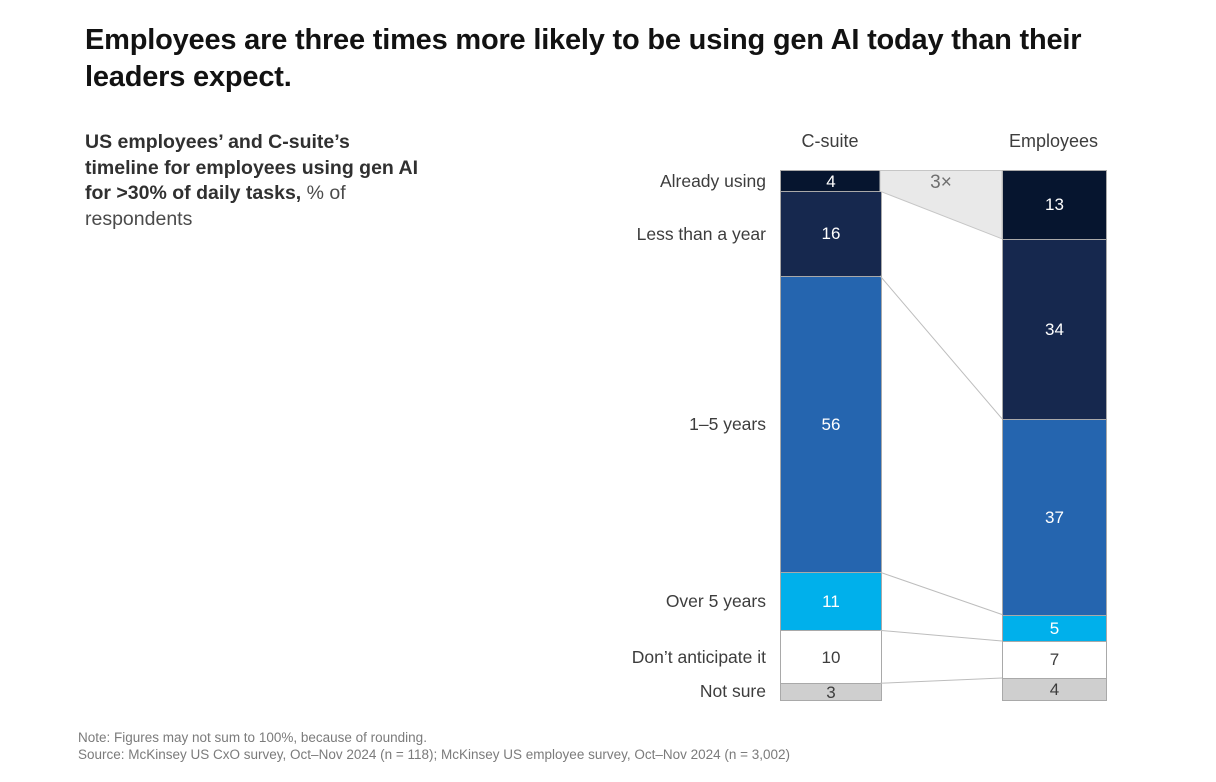 The width and height of the screenshot is (1216, 782). I want to click on segment-value: 37, so click(1054, 517).